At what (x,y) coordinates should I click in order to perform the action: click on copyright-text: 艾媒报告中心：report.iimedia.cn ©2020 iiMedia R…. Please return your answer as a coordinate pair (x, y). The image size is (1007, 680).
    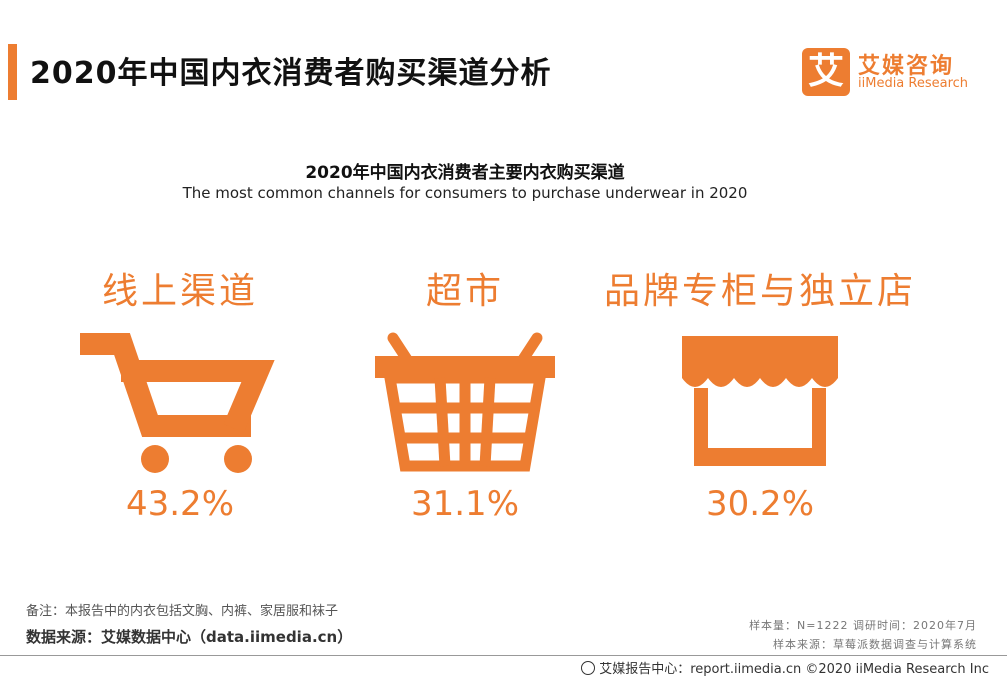
    Looking at the image, I should click on (794, 669).